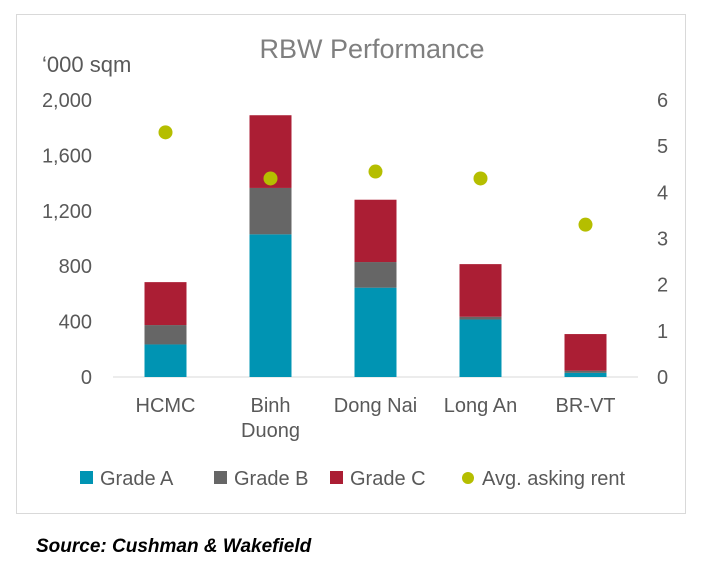  Describe the element at coordinates (67, 101) in the screenshot. I see `y-tick-label: 2,000` at that location.